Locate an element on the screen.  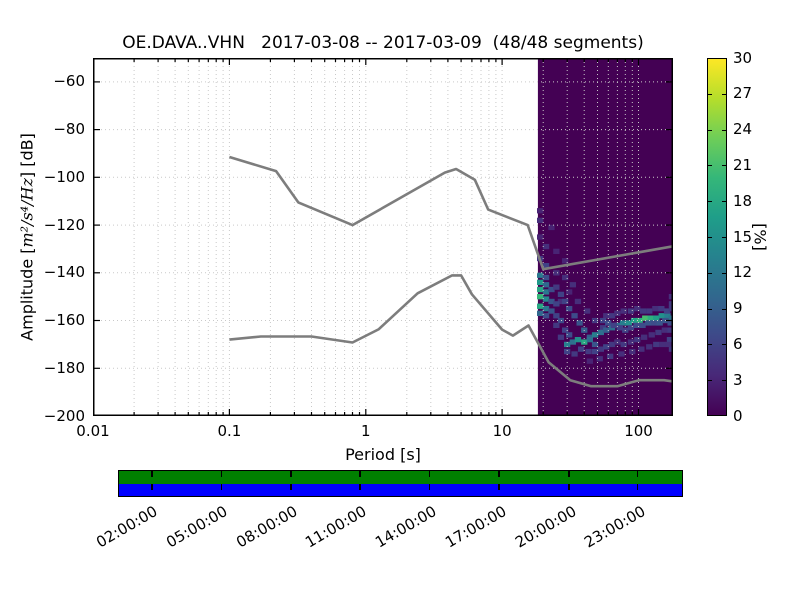
x-tick-label: 0.01 is located at coordinates (93, 431).